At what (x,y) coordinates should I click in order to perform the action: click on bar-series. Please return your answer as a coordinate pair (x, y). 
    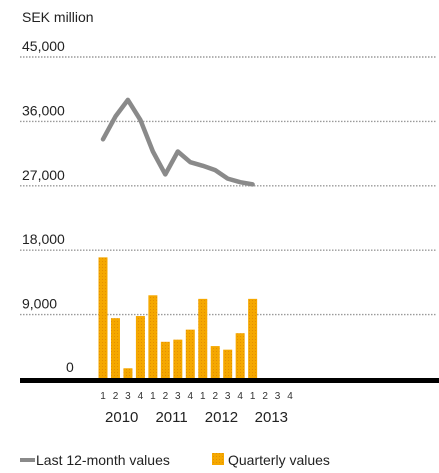
    Looking at the image, I should click on (178, 318).